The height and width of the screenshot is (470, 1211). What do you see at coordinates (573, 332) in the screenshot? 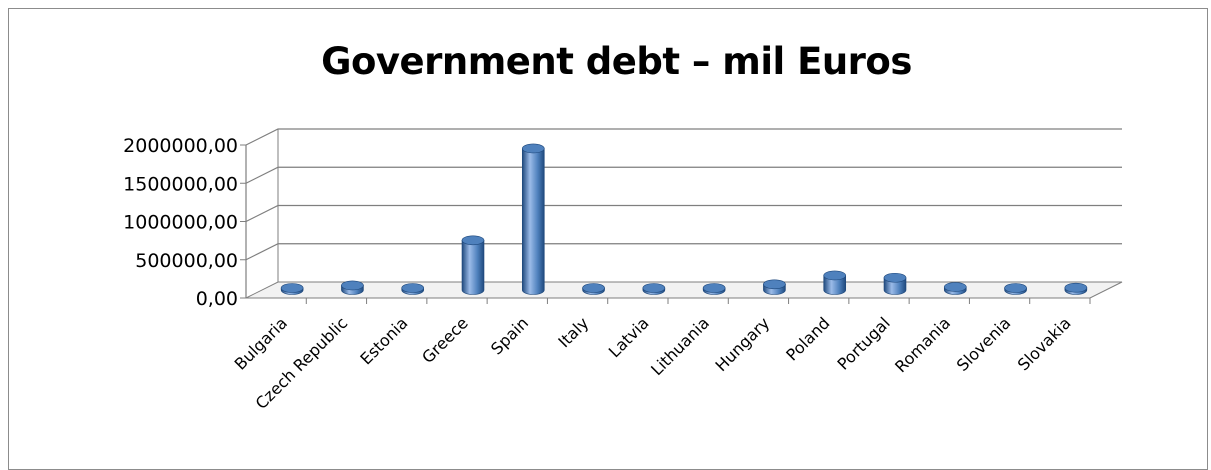
I see `x-tick-label: Italy` at bounding box center [573, 332].